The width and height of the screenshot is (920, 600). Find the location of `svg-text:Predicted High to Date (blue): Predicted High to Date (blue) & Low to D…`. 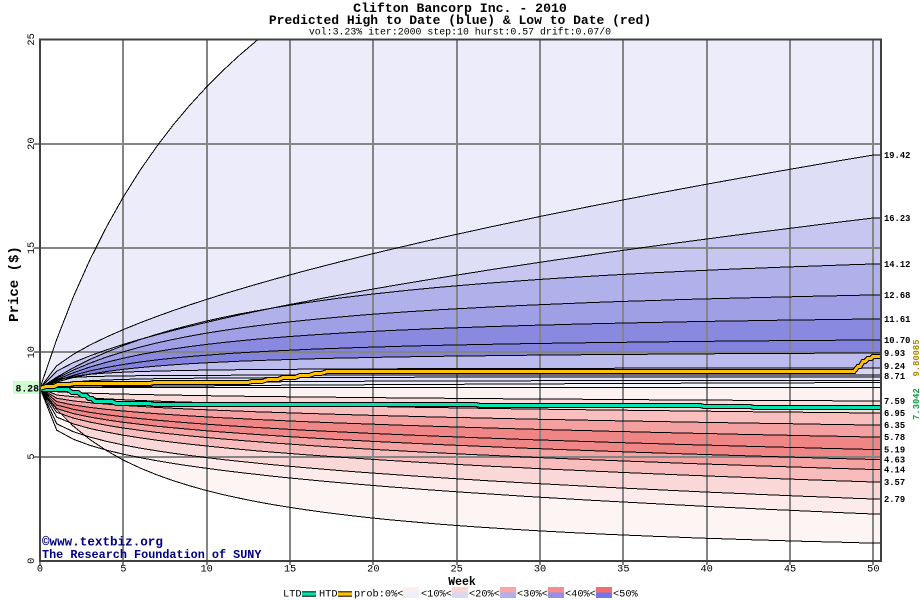

svg-text:Predicted High to Date (blue): Predicted High to Date (blue) & Low to D… is located at coordinates (460, 20).